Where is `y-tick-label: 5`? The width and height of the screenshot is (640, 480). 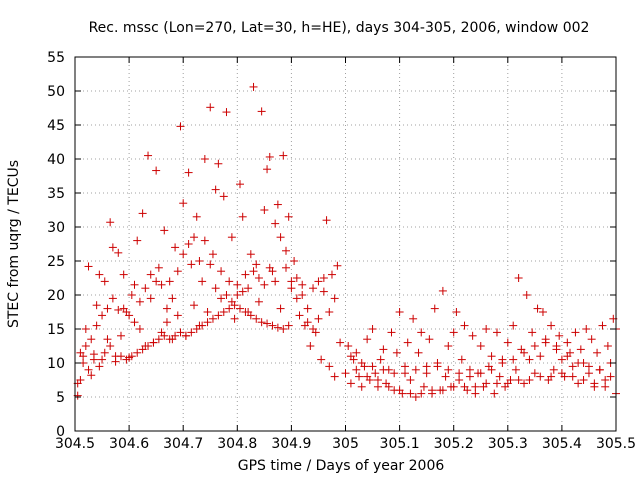
y-tick-label: 5 is located at coordinates (60, 398).